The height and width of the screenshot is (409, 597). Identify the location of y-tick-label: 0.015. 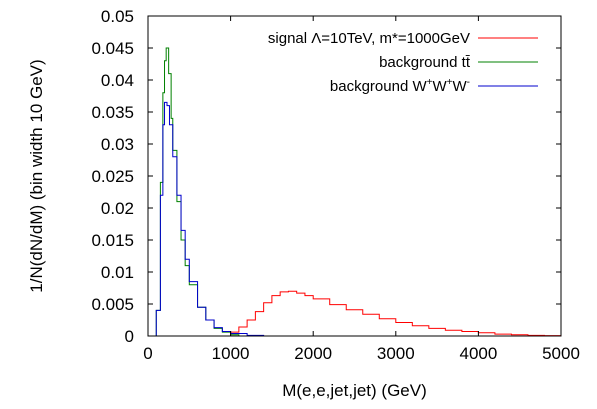
(112, 240).